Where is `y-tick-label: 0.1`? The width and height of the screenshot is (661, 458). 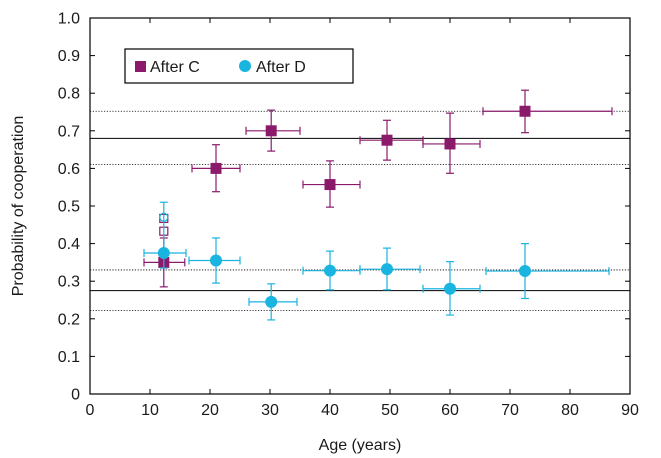
y-tick-label: 0.1 is located at coordinates (69, 357).